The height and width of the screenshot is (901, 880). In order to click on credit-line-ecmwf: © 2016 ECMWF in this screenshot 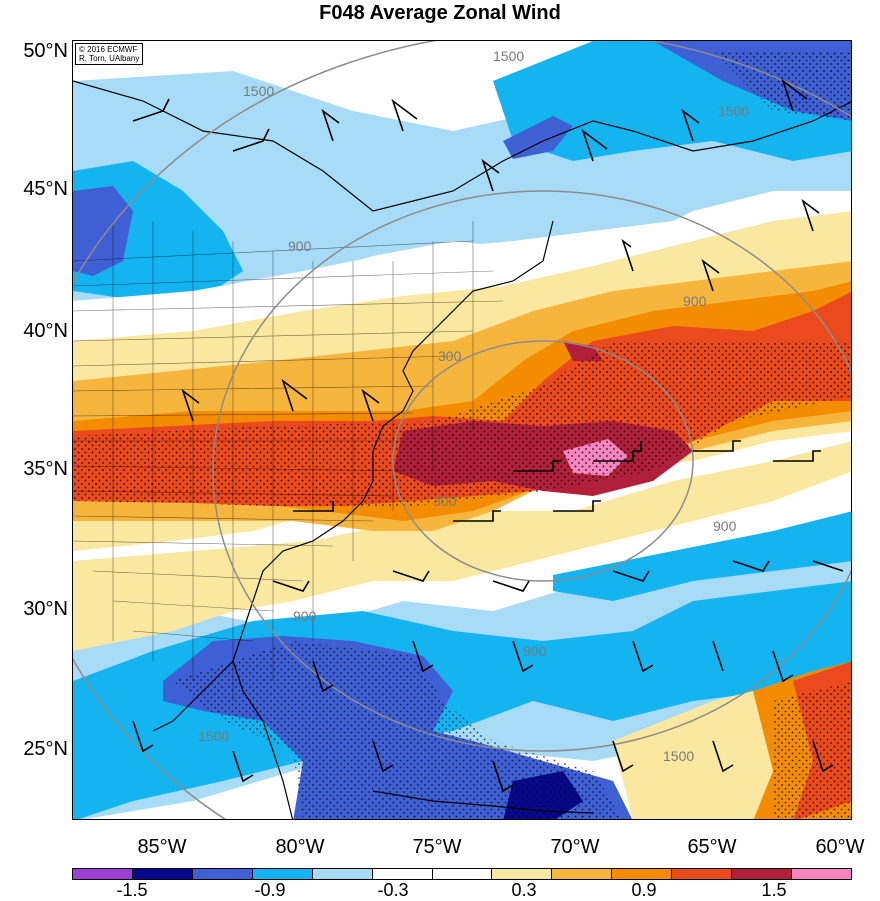, I will do `click(108, 49)`.